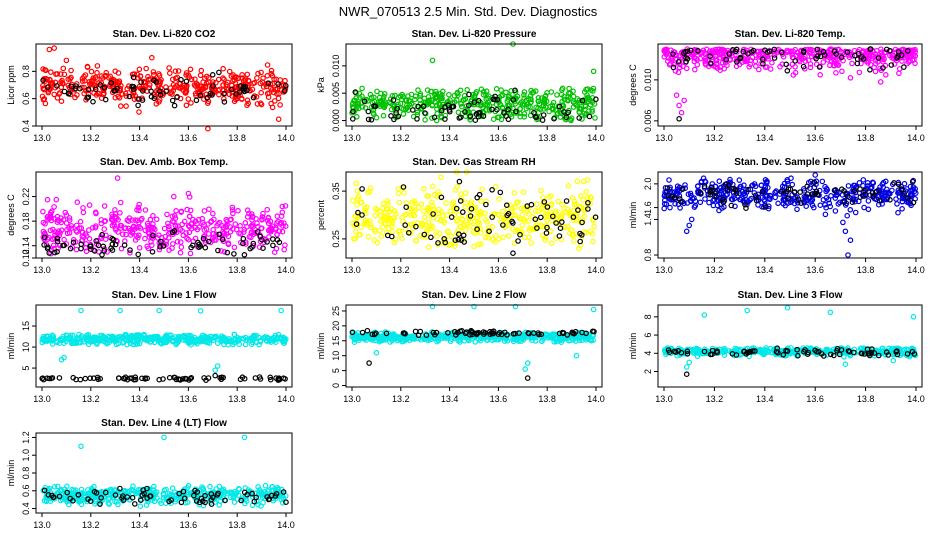  I want to click on series-sub, so click(476, 217).